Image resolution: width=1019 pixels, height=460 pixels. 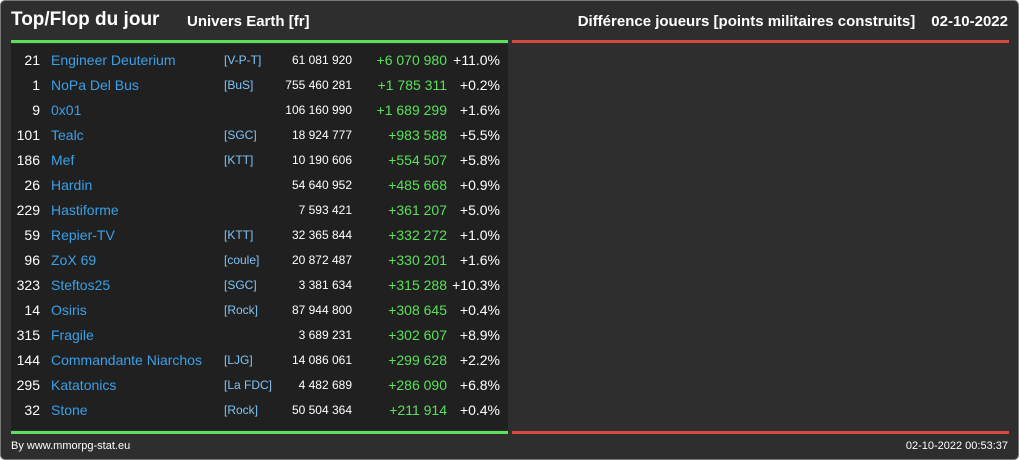 What do you see at coordinates (325, 210) in the screenshot?
I see `player-points: 7 593 421` at bounding box center [325, 210].